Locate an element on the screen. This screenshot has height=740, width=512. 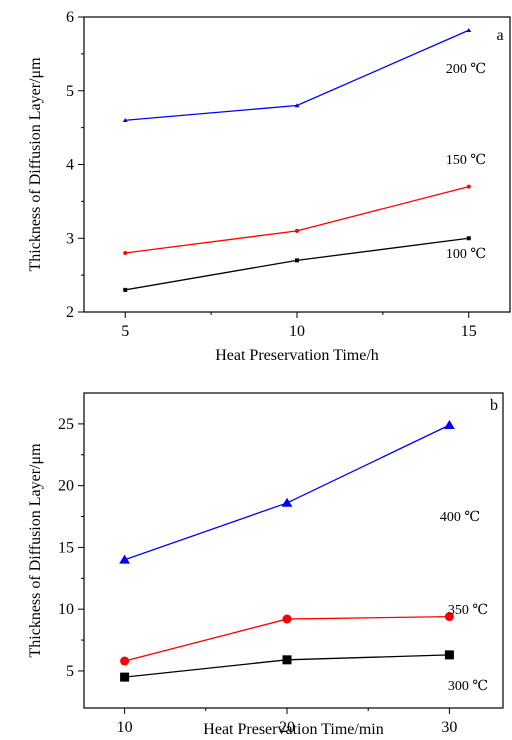
series-1: 350 ℃ is located at coordinates (304, 634).